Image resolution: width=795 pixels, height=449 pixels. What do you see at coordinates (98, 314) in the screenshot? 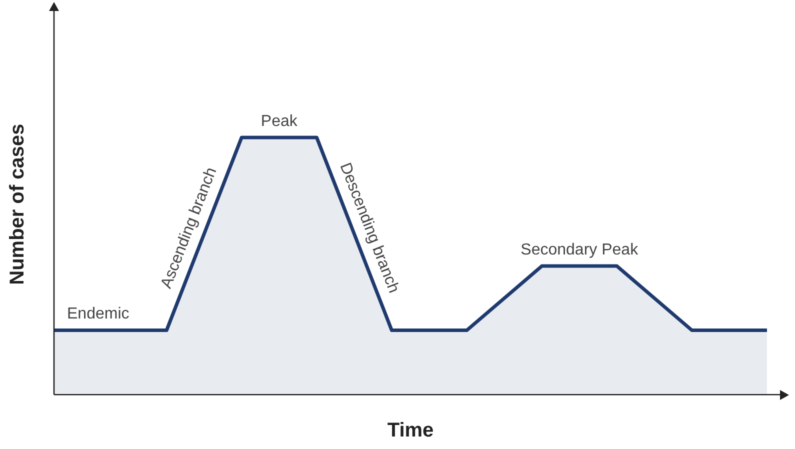
I see `annotation: Endemic` at bounding box center [98, 314].